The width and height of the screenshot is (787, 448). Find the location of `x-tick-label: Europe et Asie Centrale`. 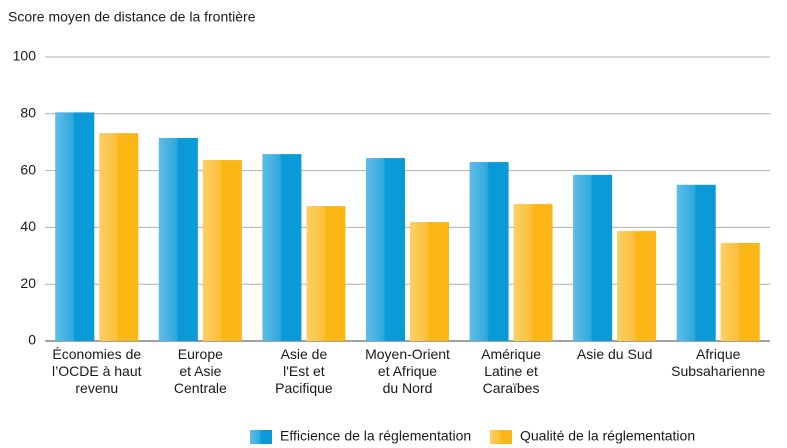

x-tick-label: Europe et Asie Centrale is located at coordinates (200, 371).